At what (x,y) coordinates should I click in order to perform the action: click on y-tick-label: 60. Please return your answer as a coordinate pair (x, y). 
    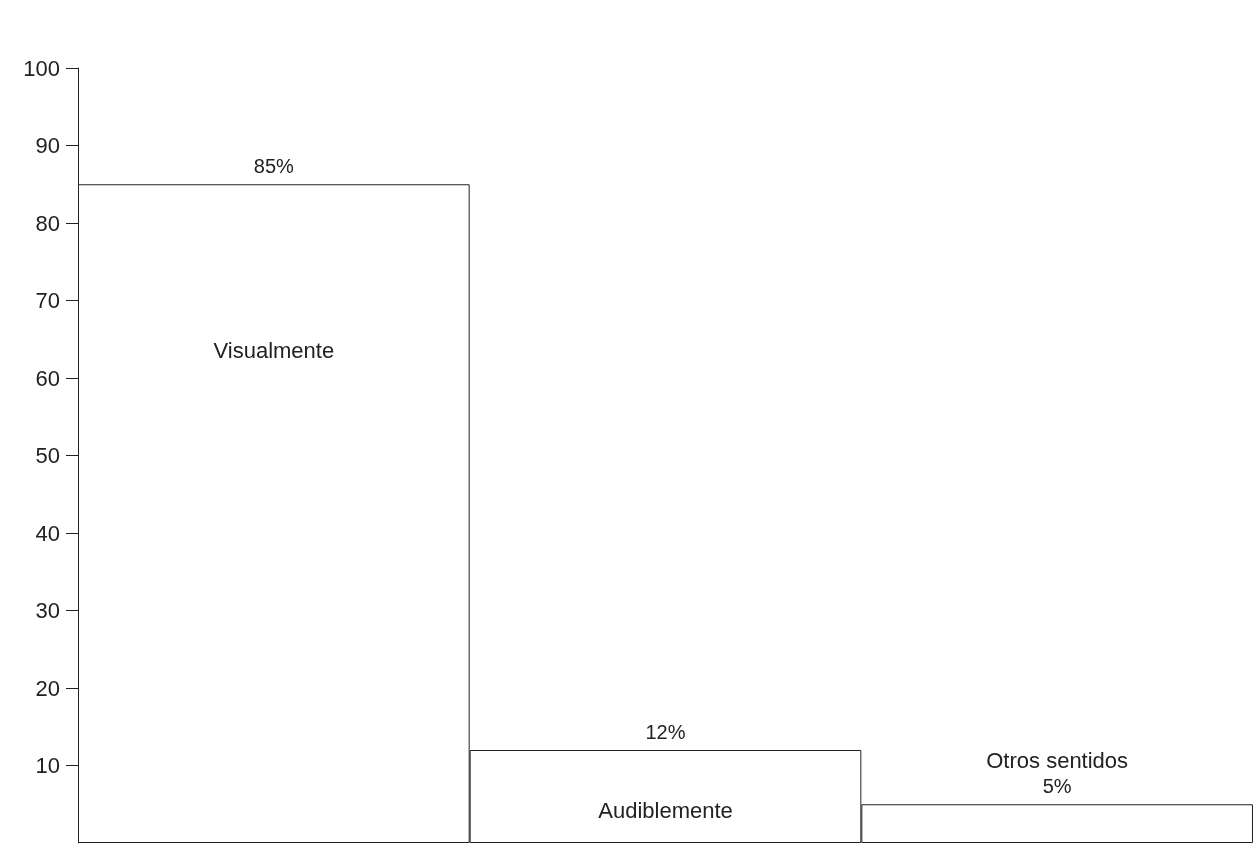
    Looking at the image, I should click on (47, 378).